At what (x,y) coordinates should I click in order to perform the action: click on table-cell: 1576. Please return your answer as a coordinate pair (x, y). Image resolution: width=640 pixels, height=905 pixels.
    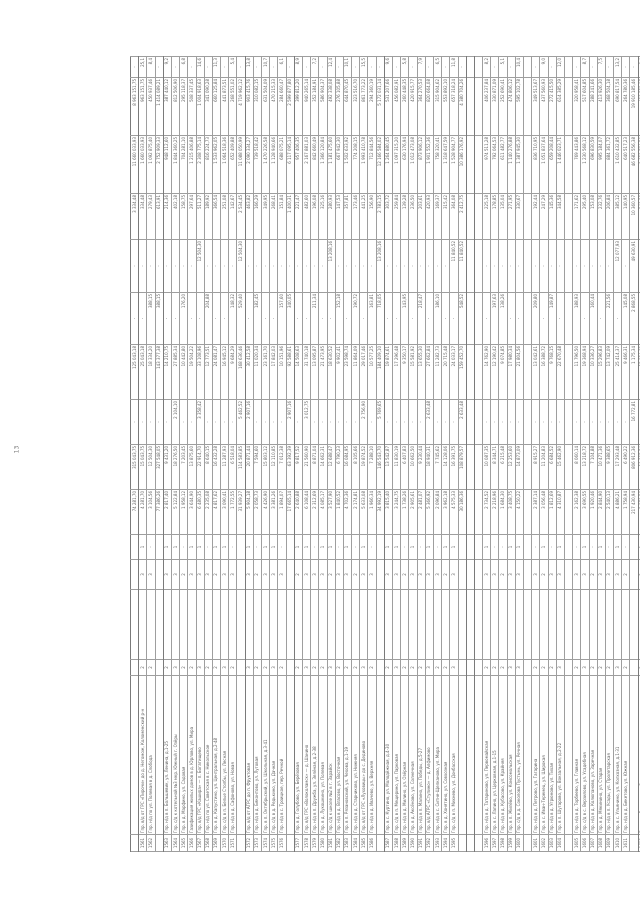
    Looking at the image, I should click on (282, 843).